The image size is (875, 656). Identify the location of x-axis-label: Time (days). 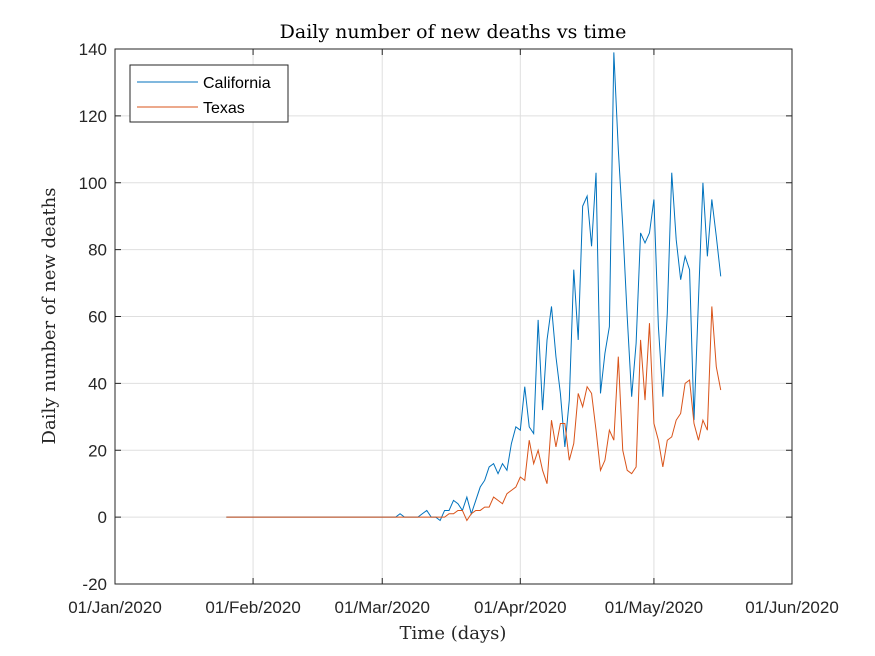
(453, 633).